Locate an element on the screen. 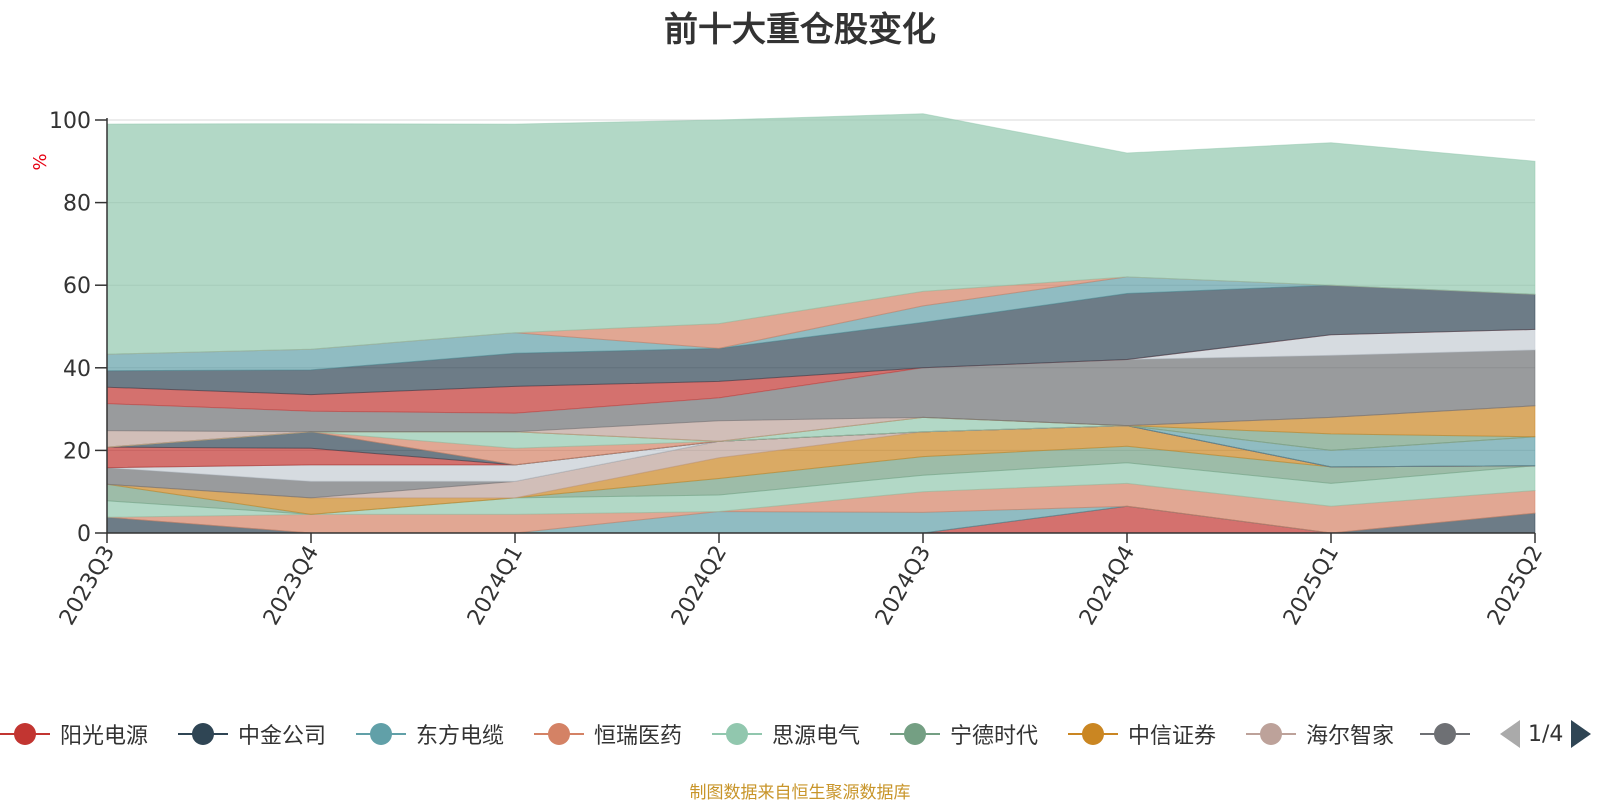  x-tick-label: 2025Q1 is located at coordinates (1311, 586).